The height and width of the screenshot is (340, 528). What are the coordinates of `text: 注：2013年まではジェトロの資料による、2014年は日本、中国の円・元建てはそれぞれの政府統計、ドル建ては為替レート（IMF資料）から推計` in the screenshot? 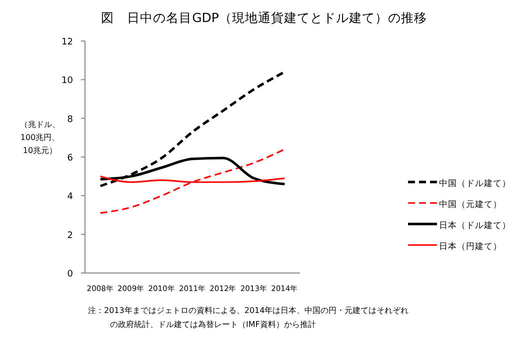 It's located at (248, 317).